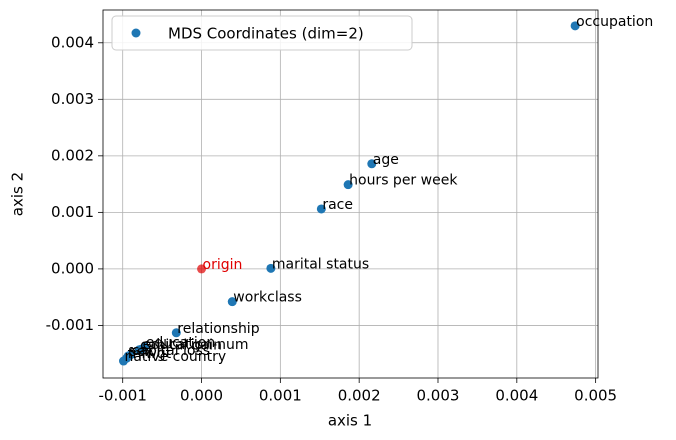  What do you see at coordinates (595, 396) in the screenshot?
I see `x-tick-label: 0.005` at bounding box center [595, 396].